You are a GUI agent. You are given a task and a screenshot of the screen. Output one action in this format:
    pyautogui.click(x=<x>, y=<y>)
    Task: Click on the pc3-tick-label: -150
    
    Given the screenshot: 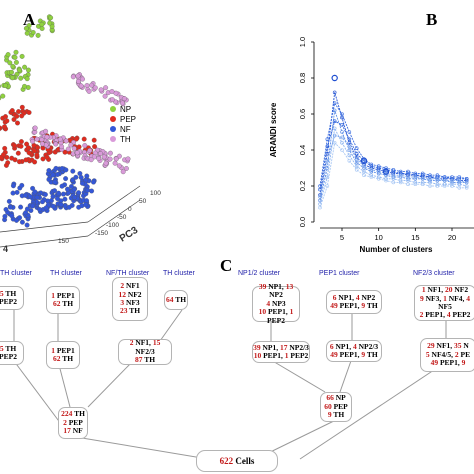 What is the action you would take?
    pyautogui.click(x=101, y=233)
    